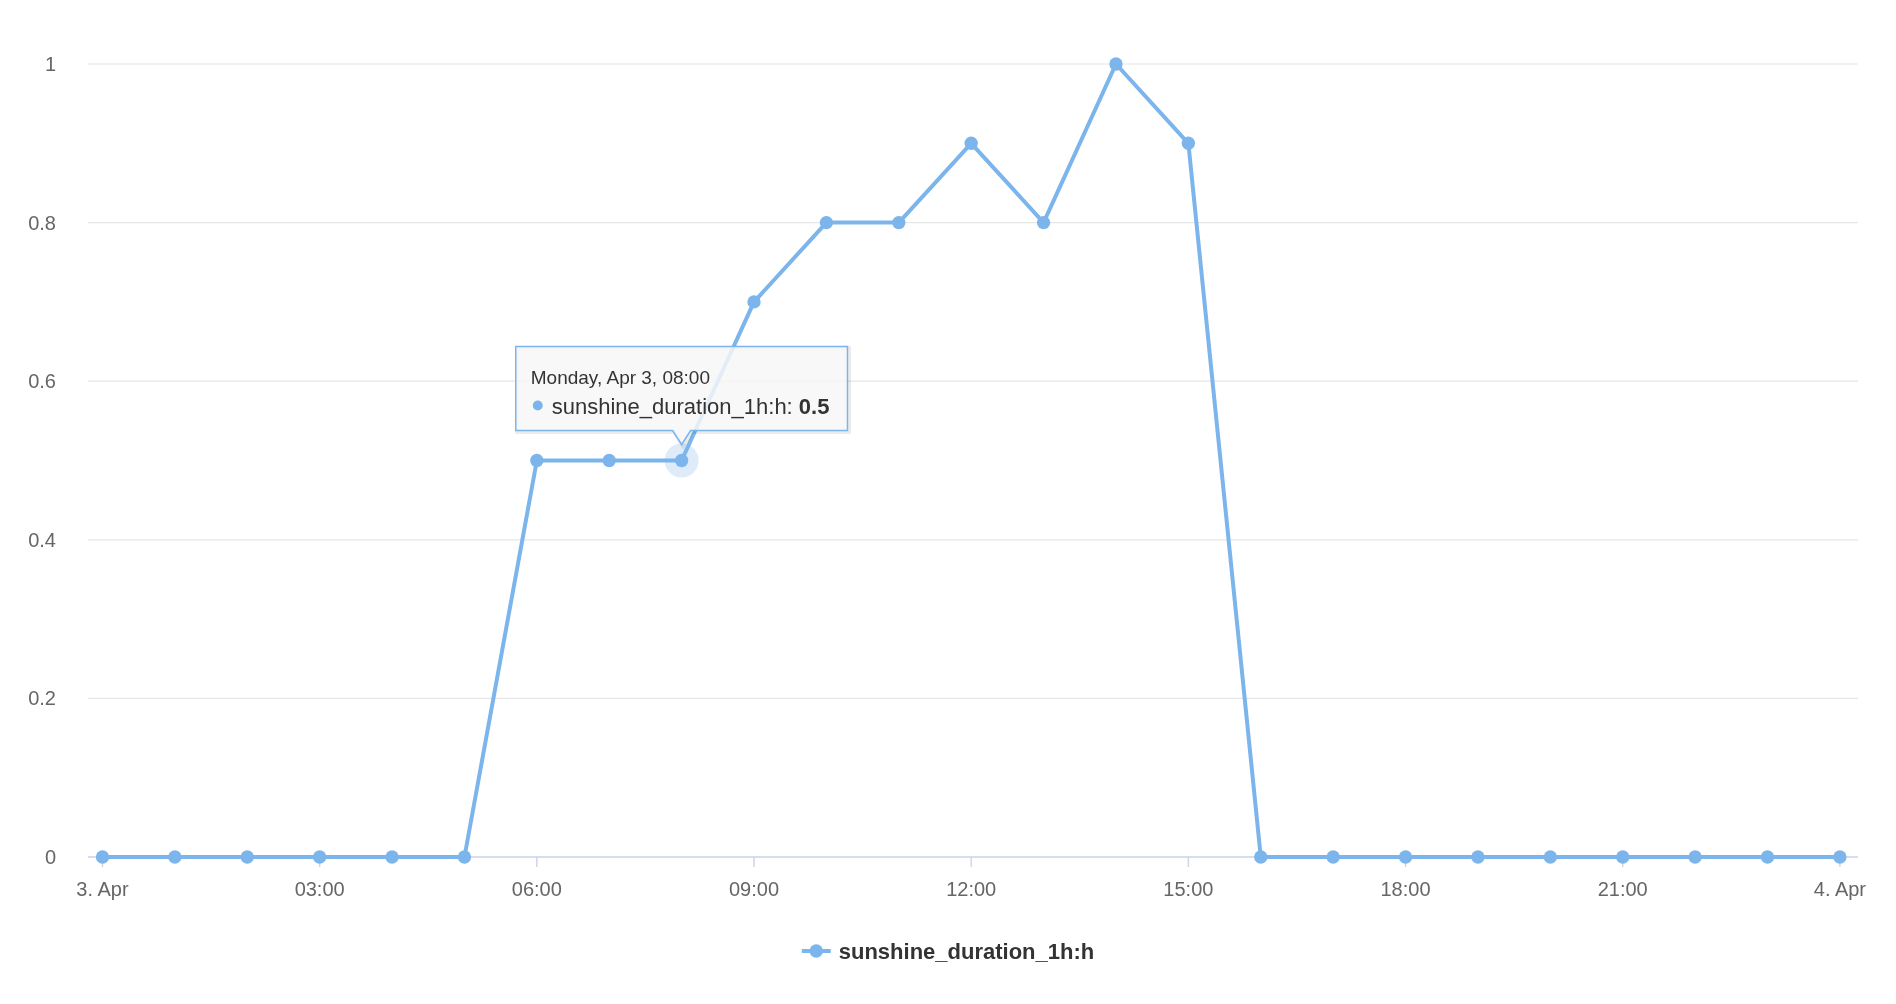 The width and height of the screenshot is (1896, 1004). Describe the element at coordinates (42, 381) in the screenshot. I see `y-tick-label: 0.6` at that location.